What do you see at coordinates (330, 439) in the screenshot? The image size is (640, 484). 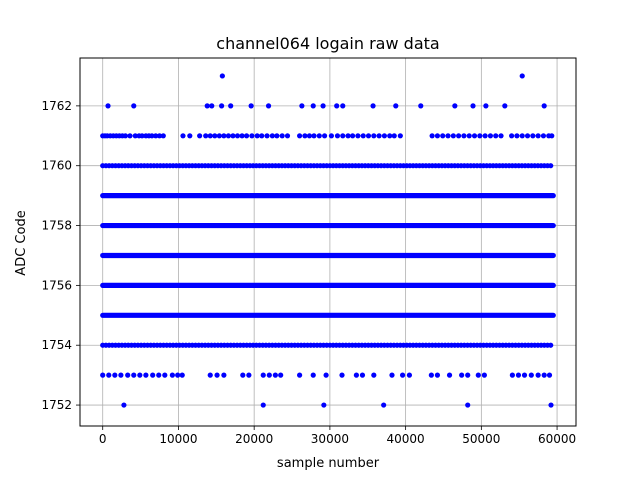 I see `x-tick-label: 30000` at bounding box center [330, 439].